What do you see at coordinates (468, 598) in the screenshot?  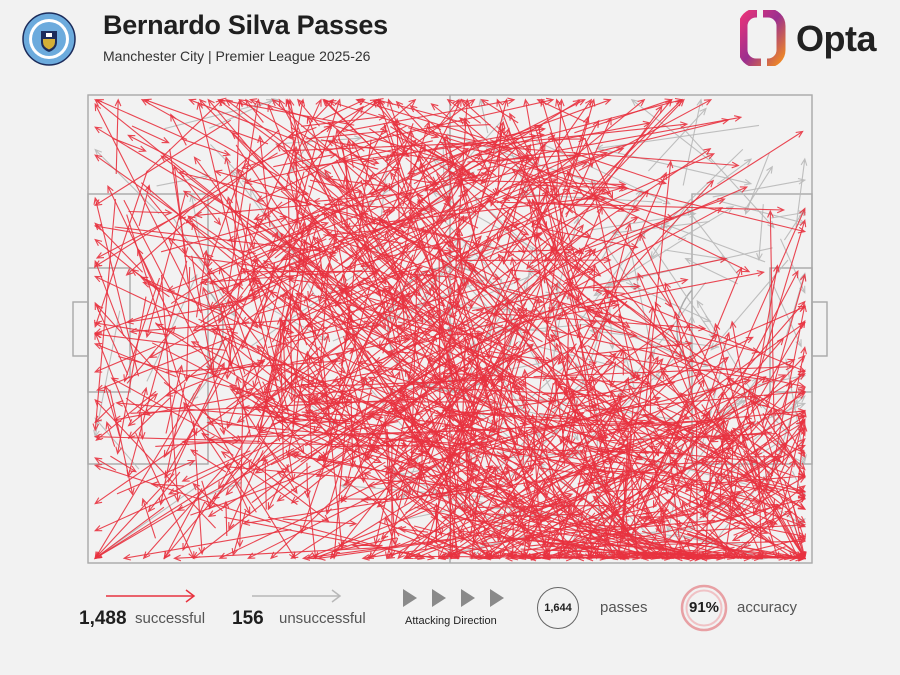 I see `triangle-right-icon` at bounding box center [468, 598].